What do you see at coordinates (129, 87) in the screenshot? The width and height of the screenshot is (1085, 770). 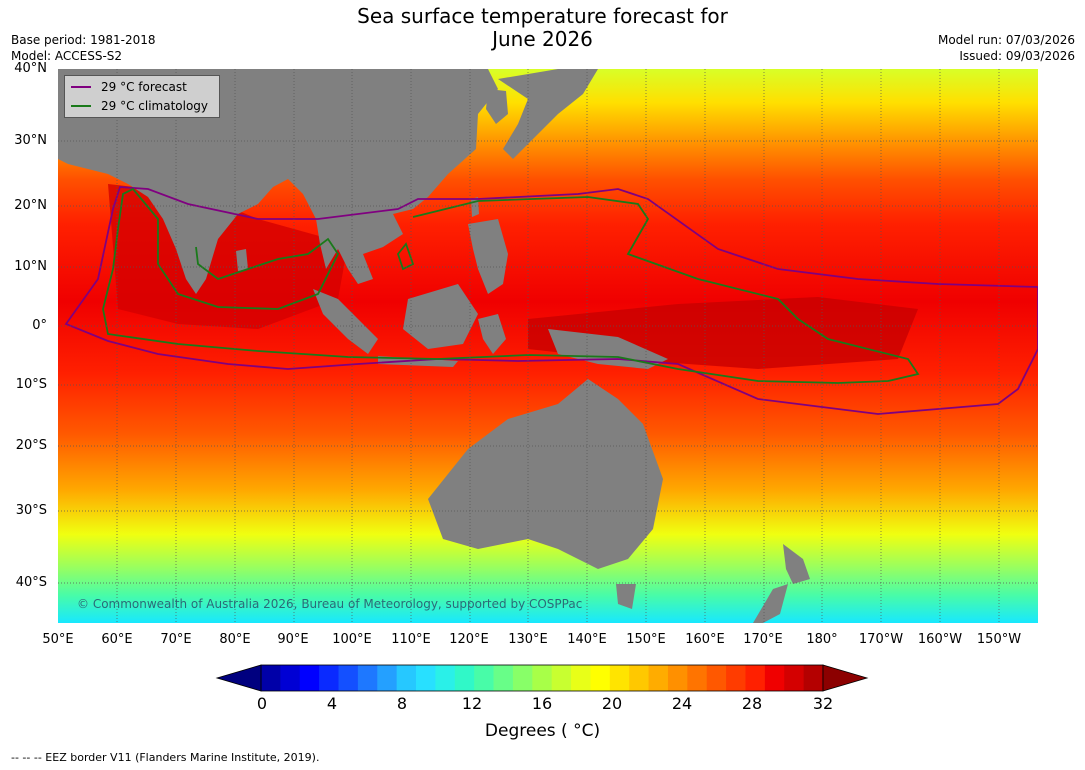 I see `legend-forecast: 29 °C forecast` at bounding box center [129, 87].